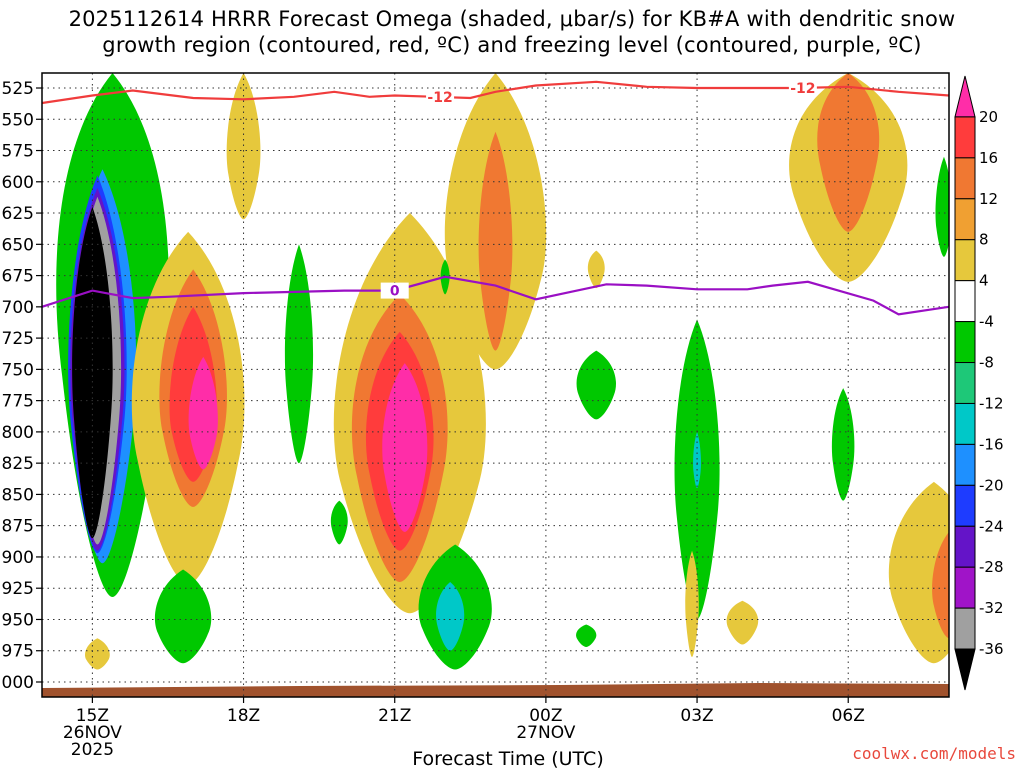  Describe the element at coordinates (991, 526) in the screenshot. I see `colorbar-label-10: -24` at that location.